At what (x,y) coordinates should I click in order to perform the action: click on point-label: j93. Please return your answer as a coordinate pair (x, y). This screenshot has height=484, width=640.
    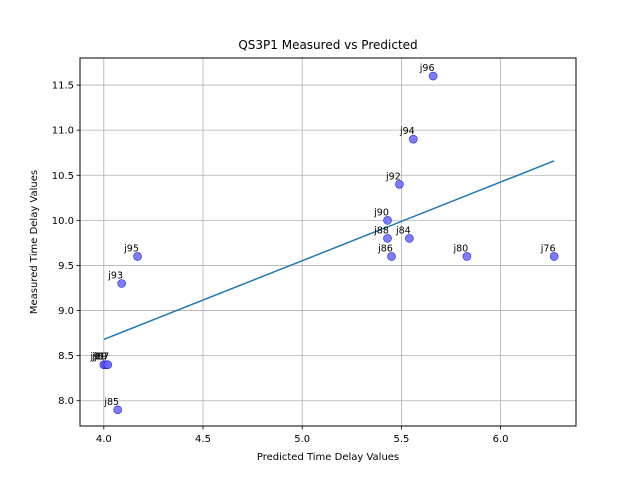
    Looking at the image, I should click on (115, 275).